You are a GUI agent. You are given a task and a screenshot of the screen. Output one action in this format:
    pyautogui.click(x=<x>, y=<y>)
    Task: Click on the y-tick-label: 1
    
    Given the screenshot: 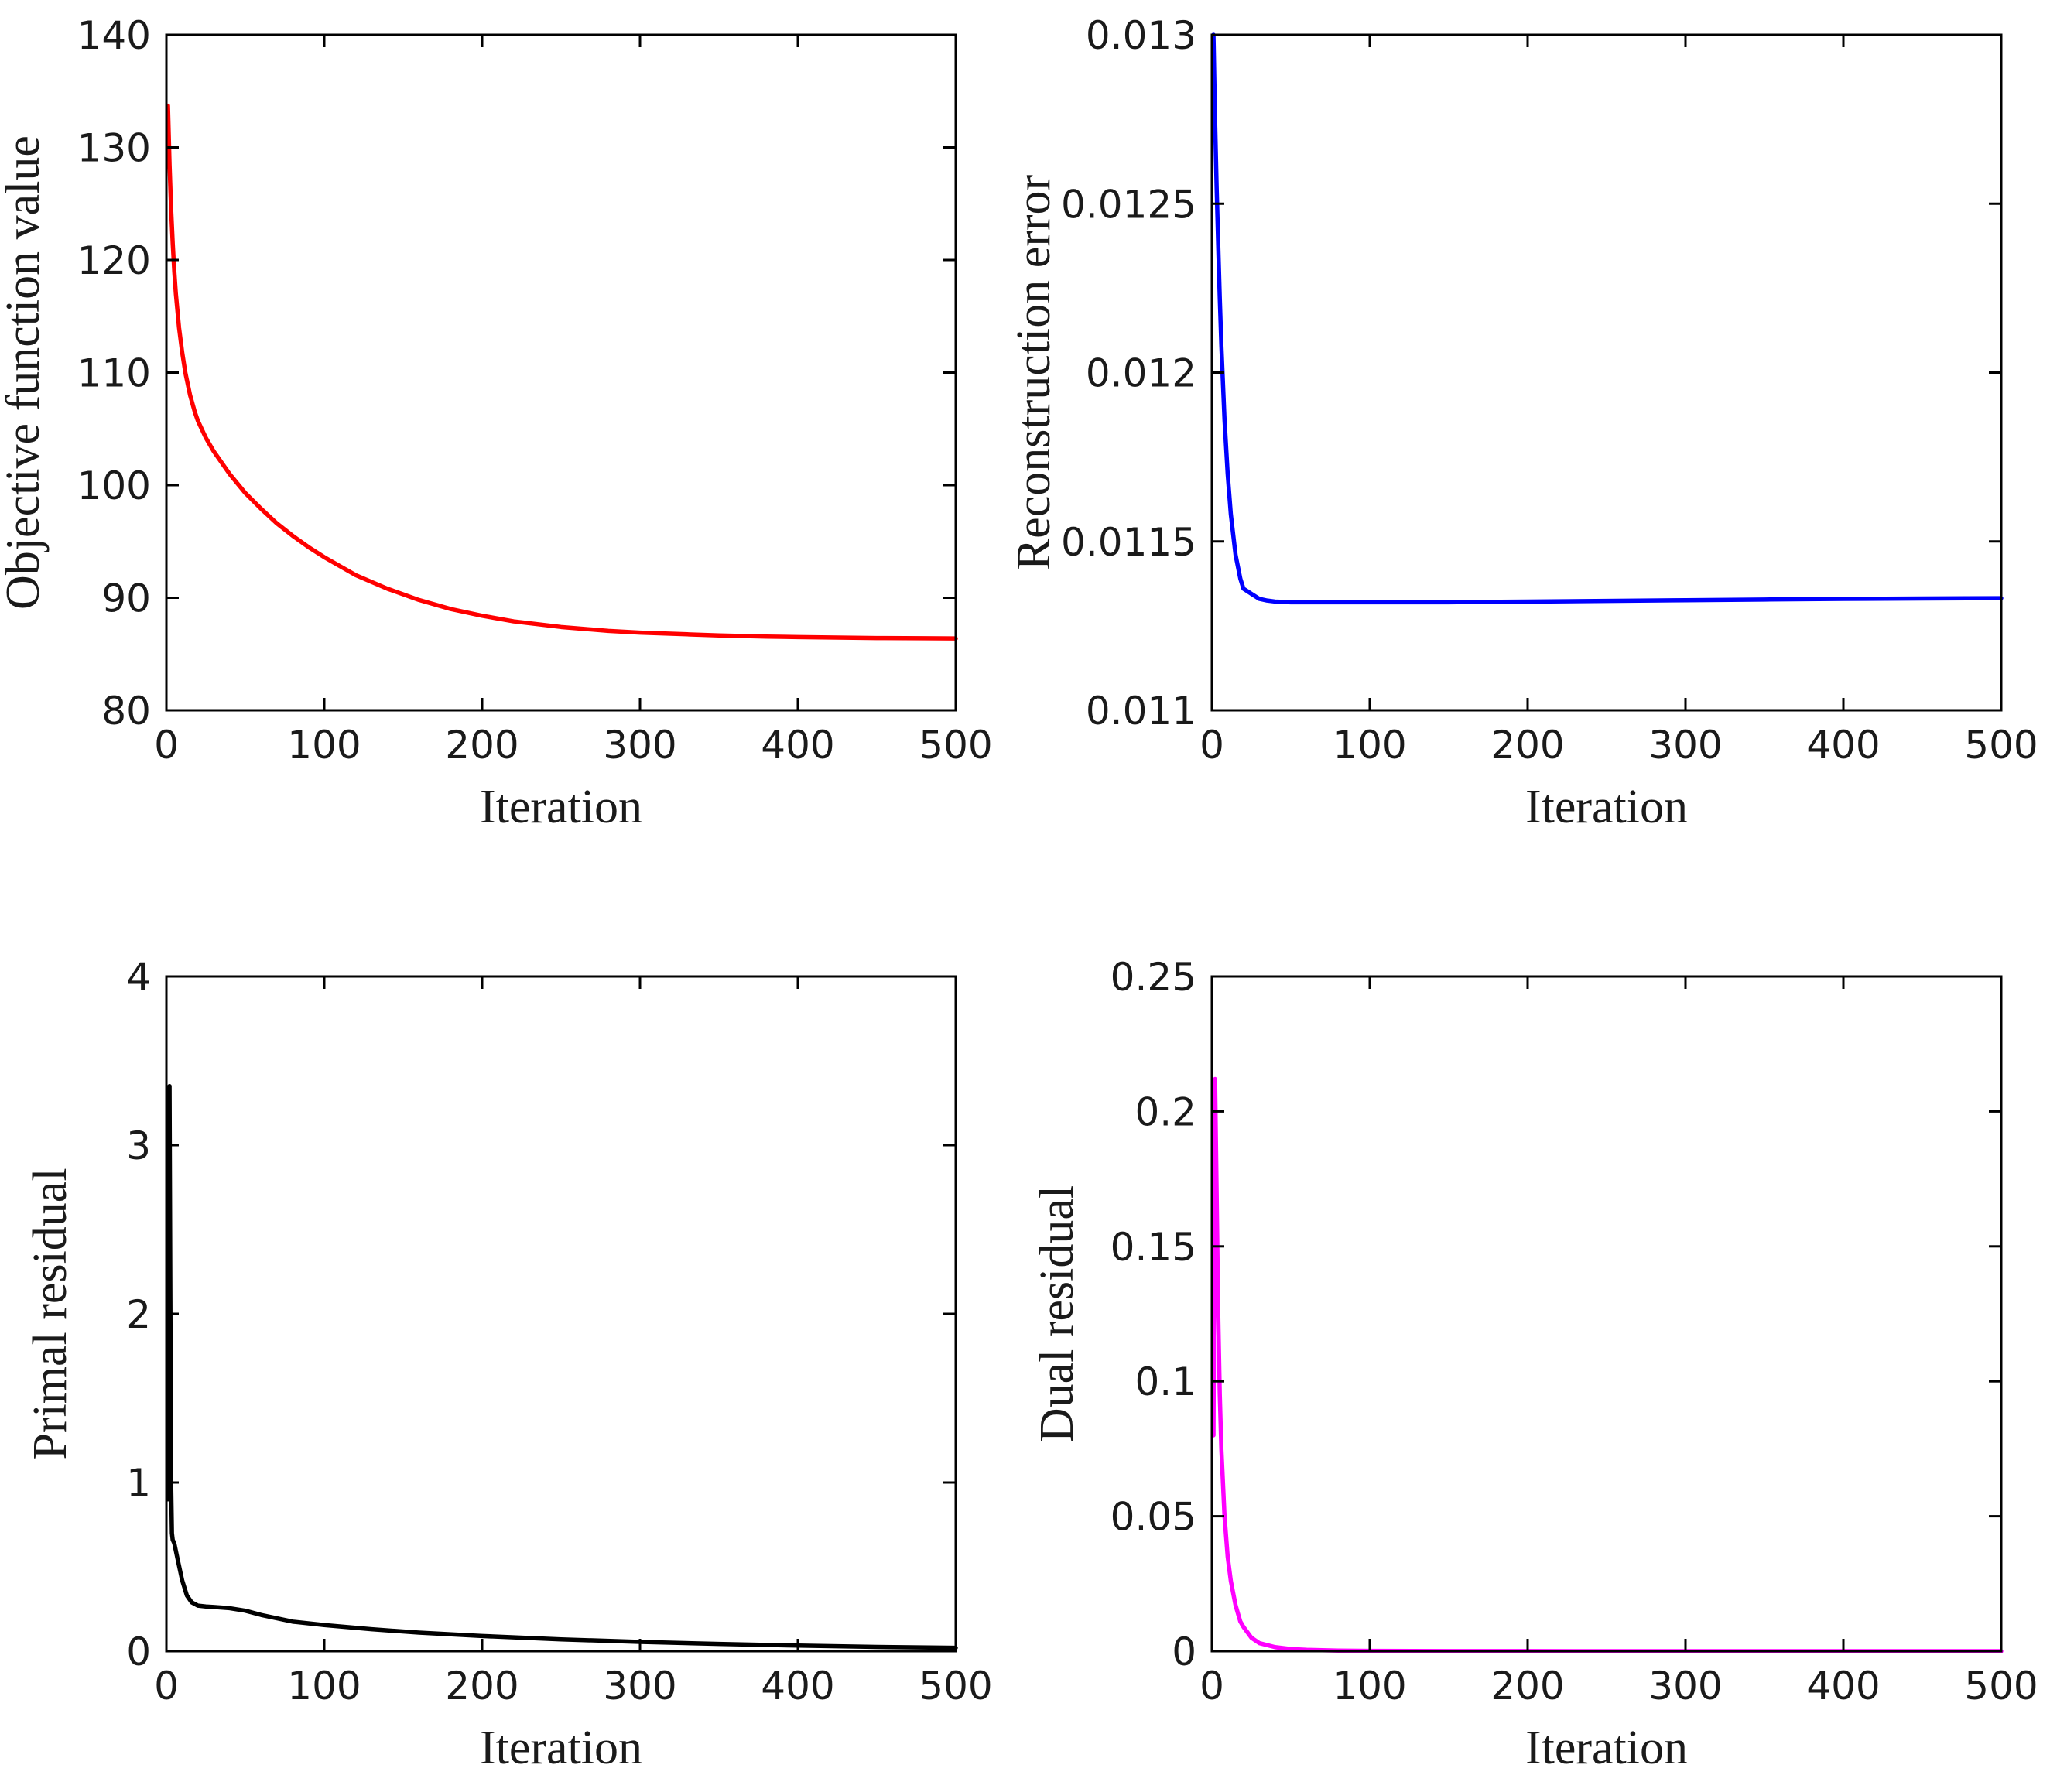 What is the action you would take?
    pyautogui.click(x=138, y=1483)
    